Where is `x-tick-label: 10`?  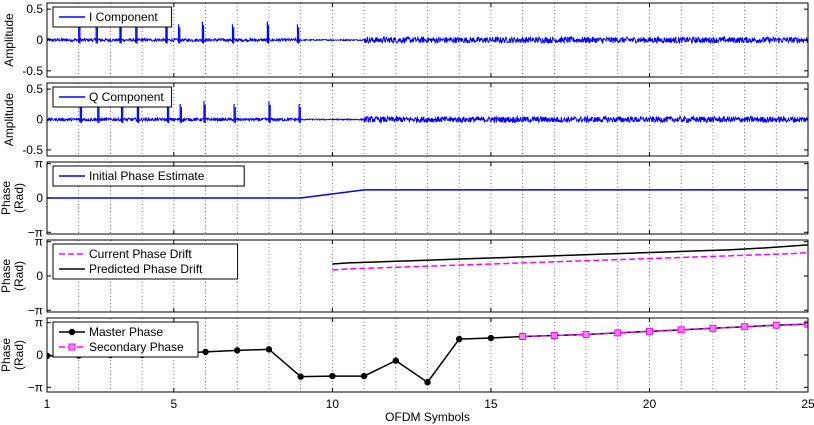
x-tick-label: 10 is located at coordinates (333, 404).